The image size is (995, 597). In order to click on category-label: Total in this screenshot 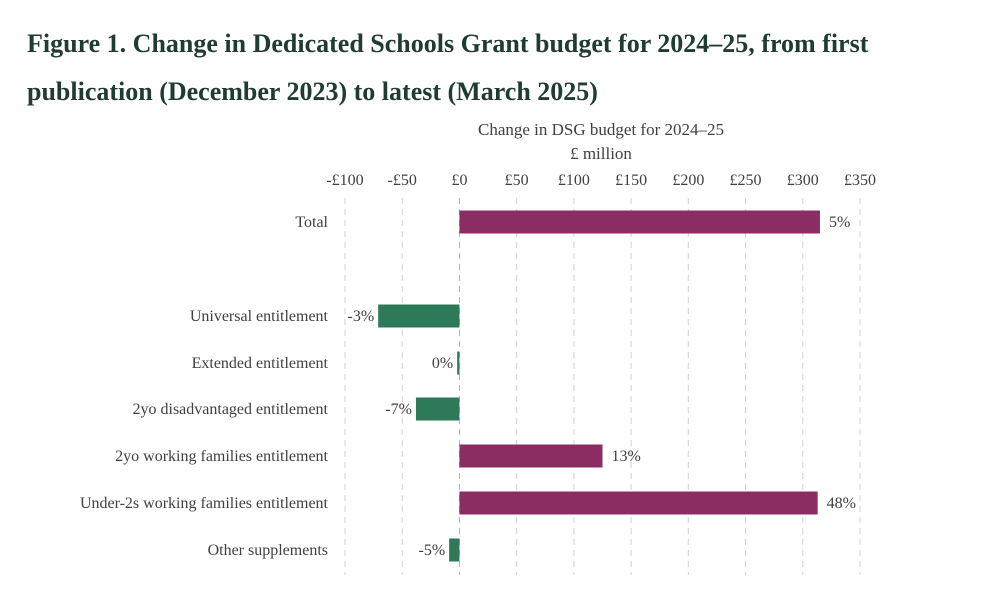, I will do `click(311, 222)`.